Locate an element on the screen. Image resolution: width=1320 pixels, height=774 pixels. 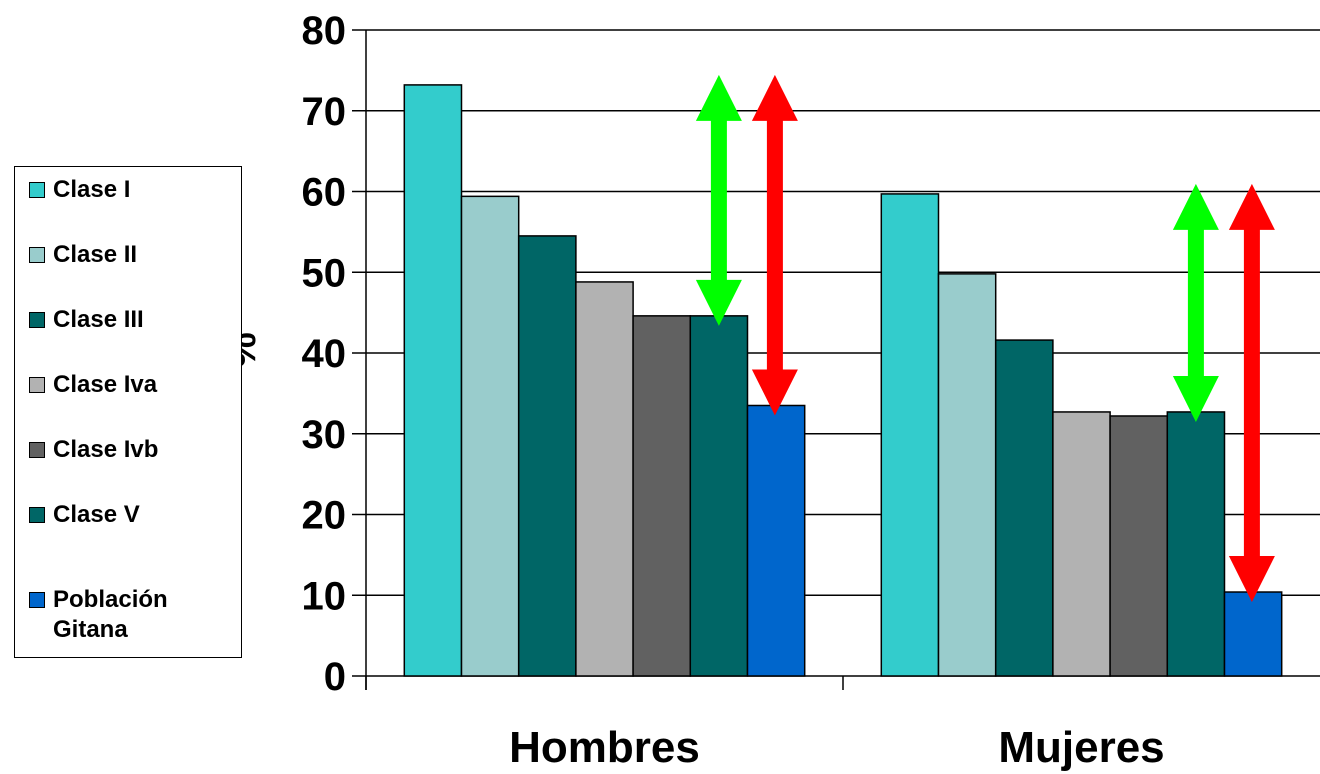
legend-label: Población Gitana is located at coordinates (110, 614).